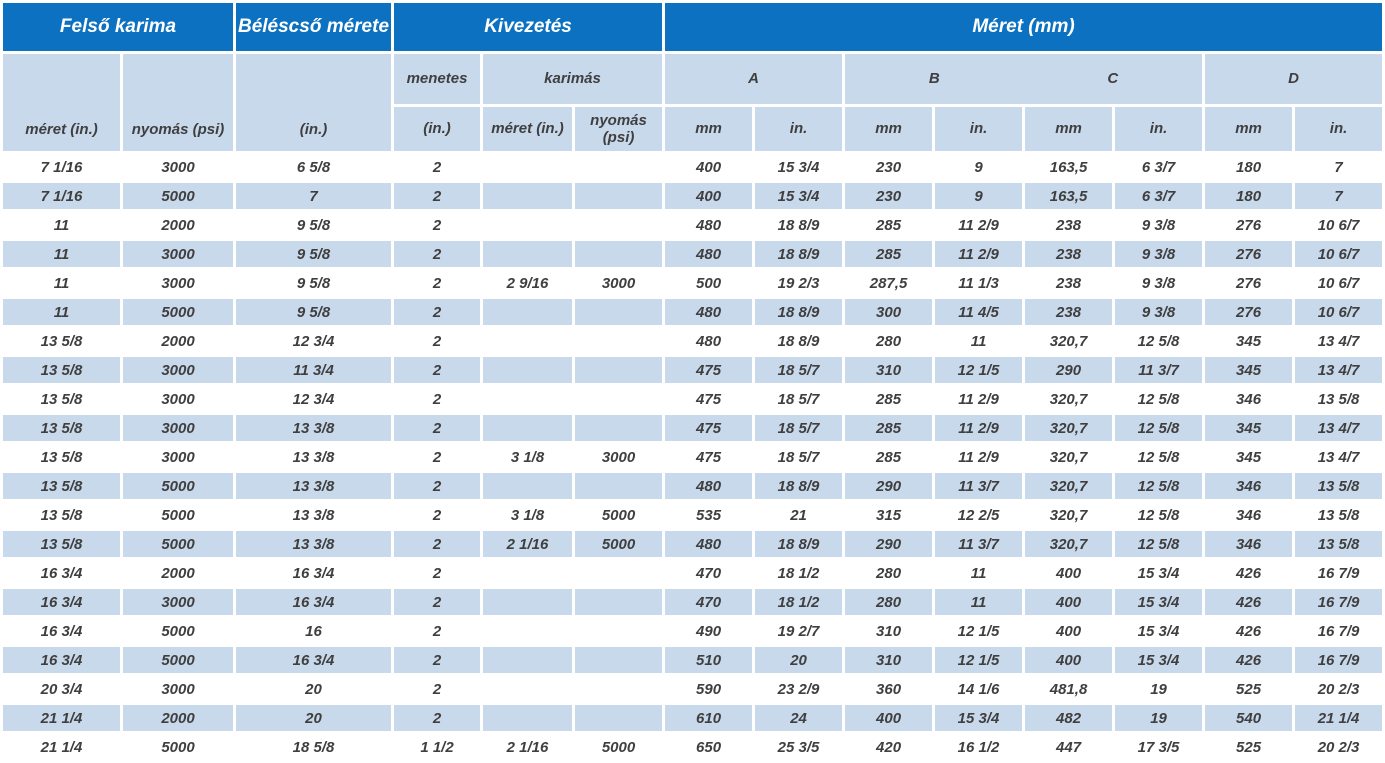  I want to click on cell: 12 3/4, so click(314, 341).